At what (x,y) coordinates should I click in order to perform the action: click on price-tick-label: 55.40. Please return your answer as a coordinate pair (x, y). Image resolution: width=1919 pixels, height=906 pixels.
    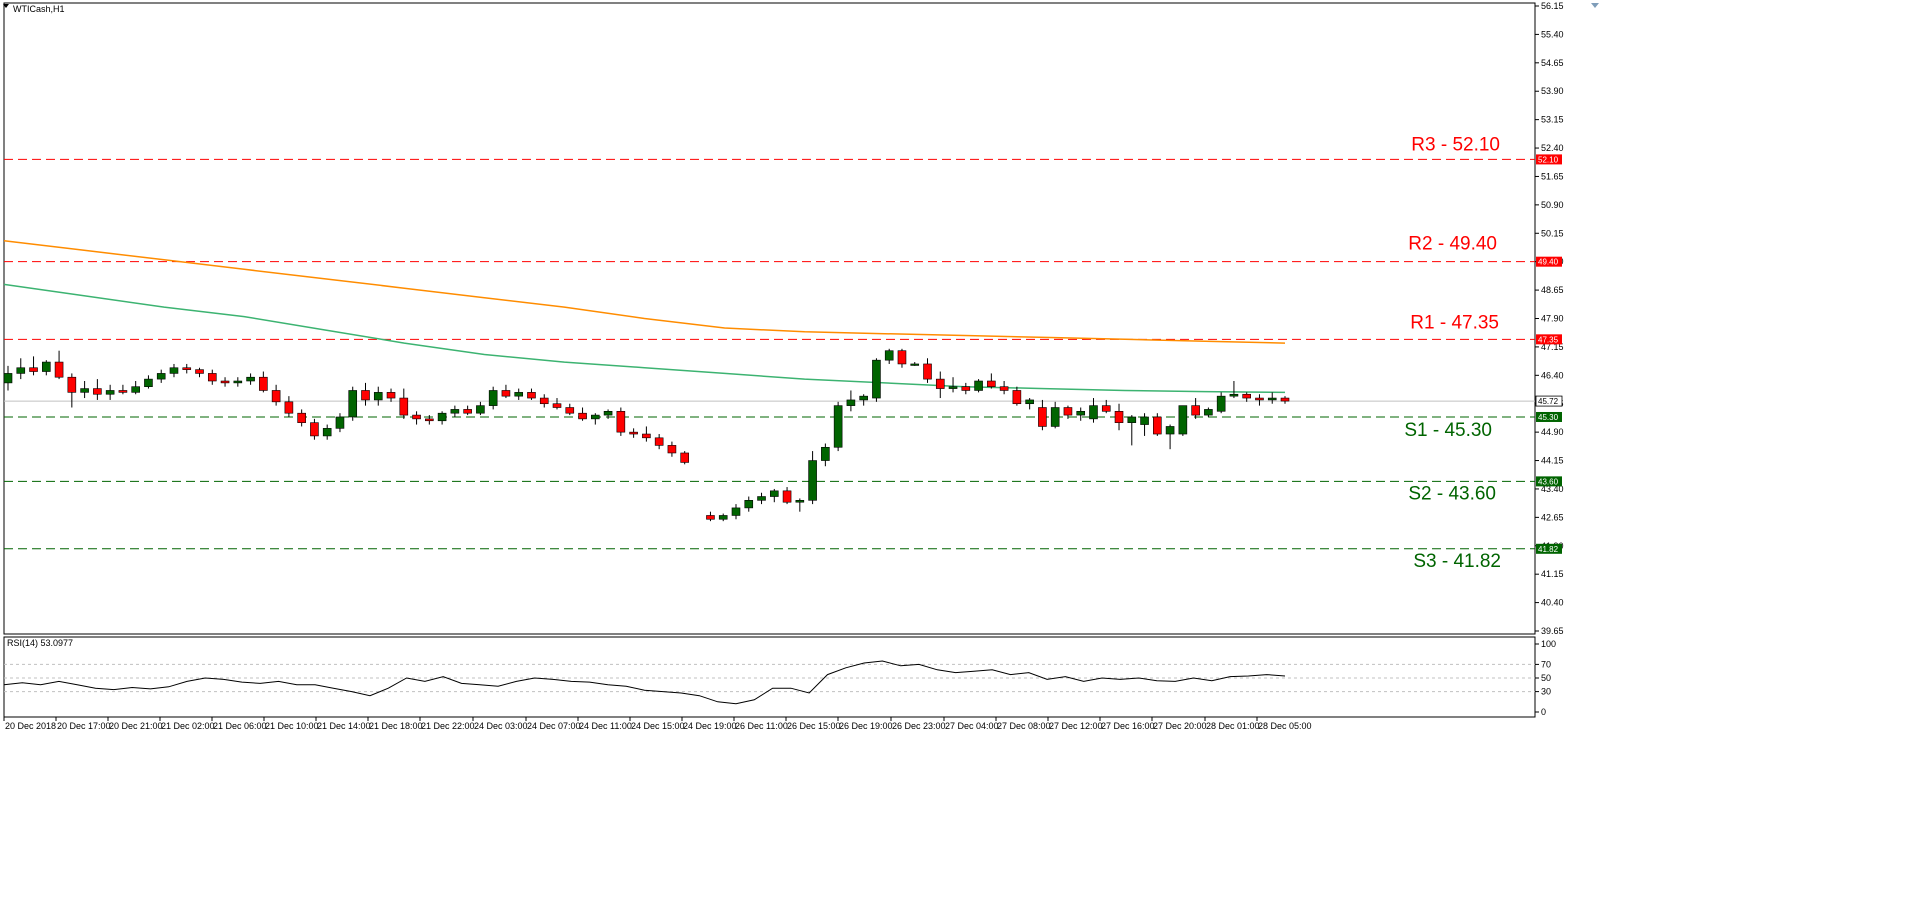
    Looking at the image, I should click on (1552, 34).